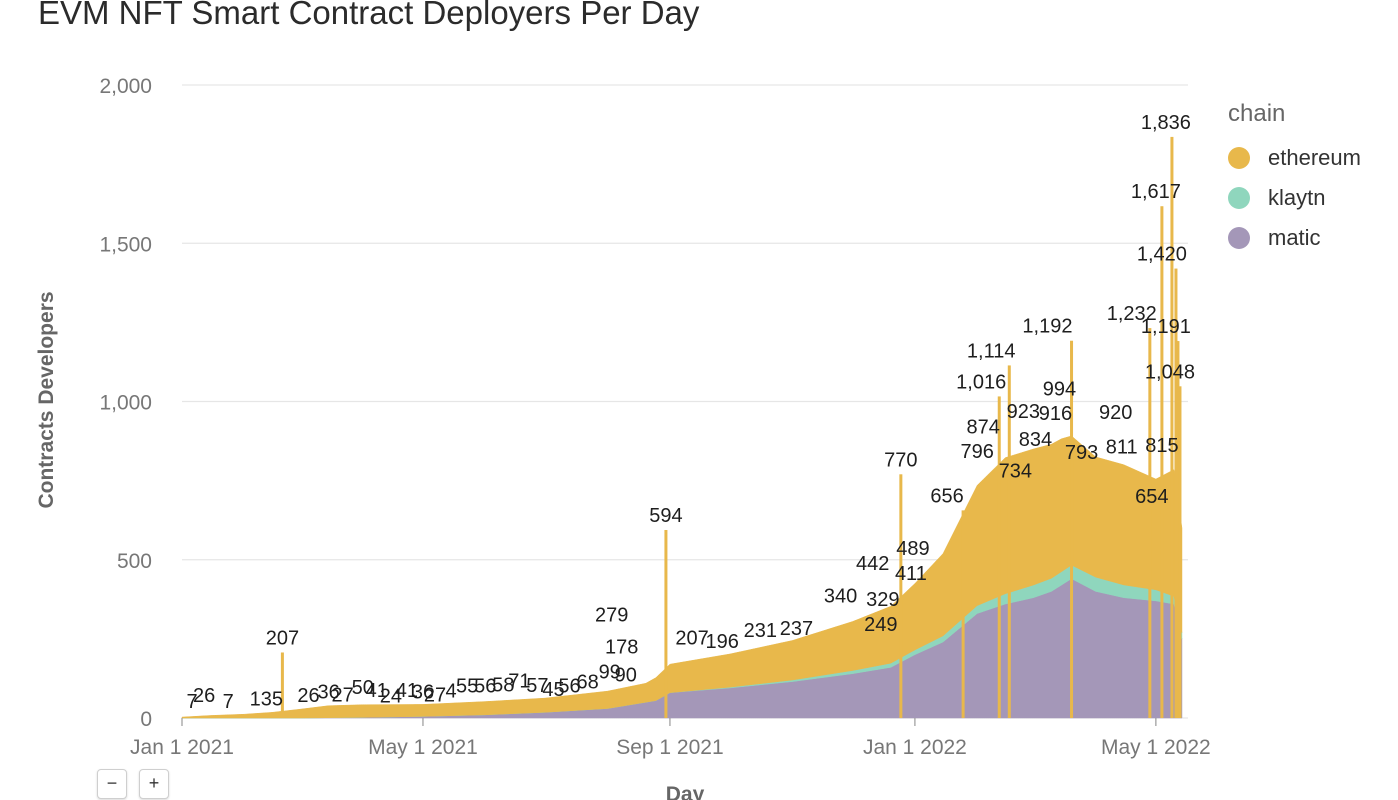 The image size is (1398, 800). What do you see at coordinates (900, 460) in the screenshot?
I see `data-label-36: 770` at bounding box center [900, 460].